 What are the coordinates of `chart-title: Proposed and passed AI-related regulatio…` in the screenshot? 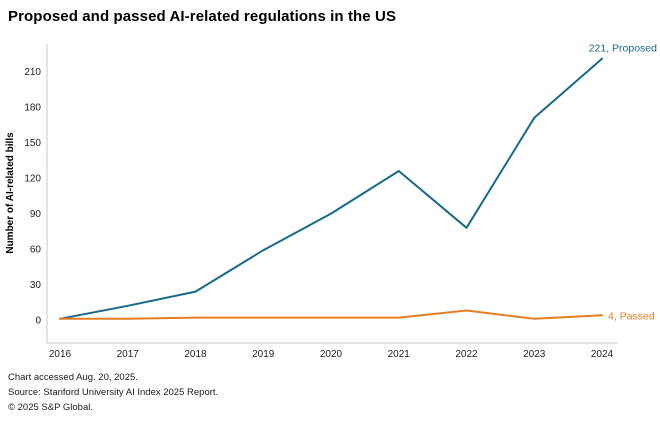 It's located at (202, 16).